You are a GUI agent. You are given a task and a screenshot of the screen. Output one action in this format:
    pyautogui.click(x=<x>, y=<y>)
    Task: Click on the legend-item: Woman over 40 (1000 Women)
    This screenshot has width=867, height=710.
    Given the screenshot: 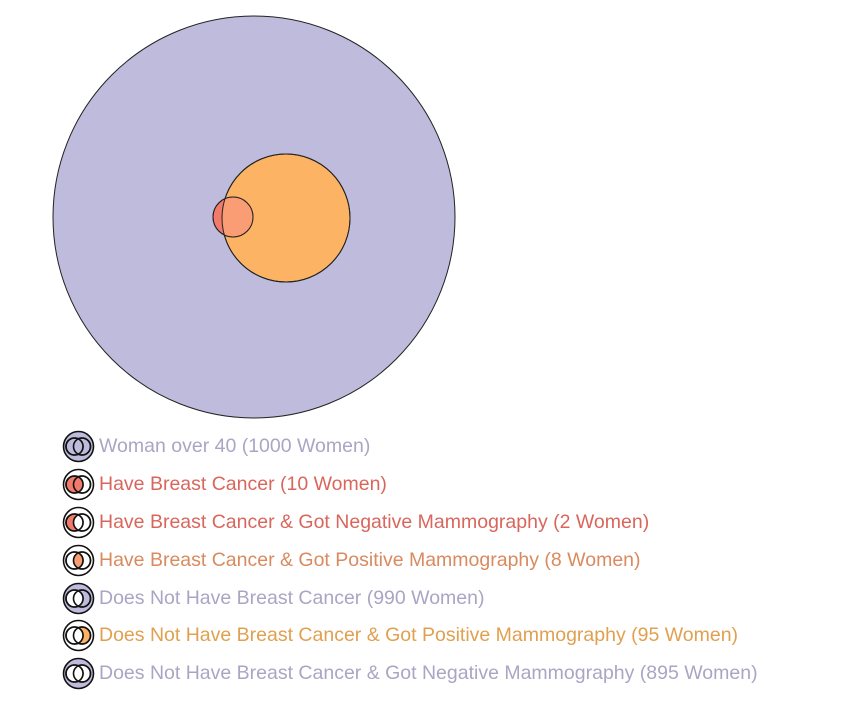 What is the action you would take?
    pyautogui.click(x=410, y=447)
    